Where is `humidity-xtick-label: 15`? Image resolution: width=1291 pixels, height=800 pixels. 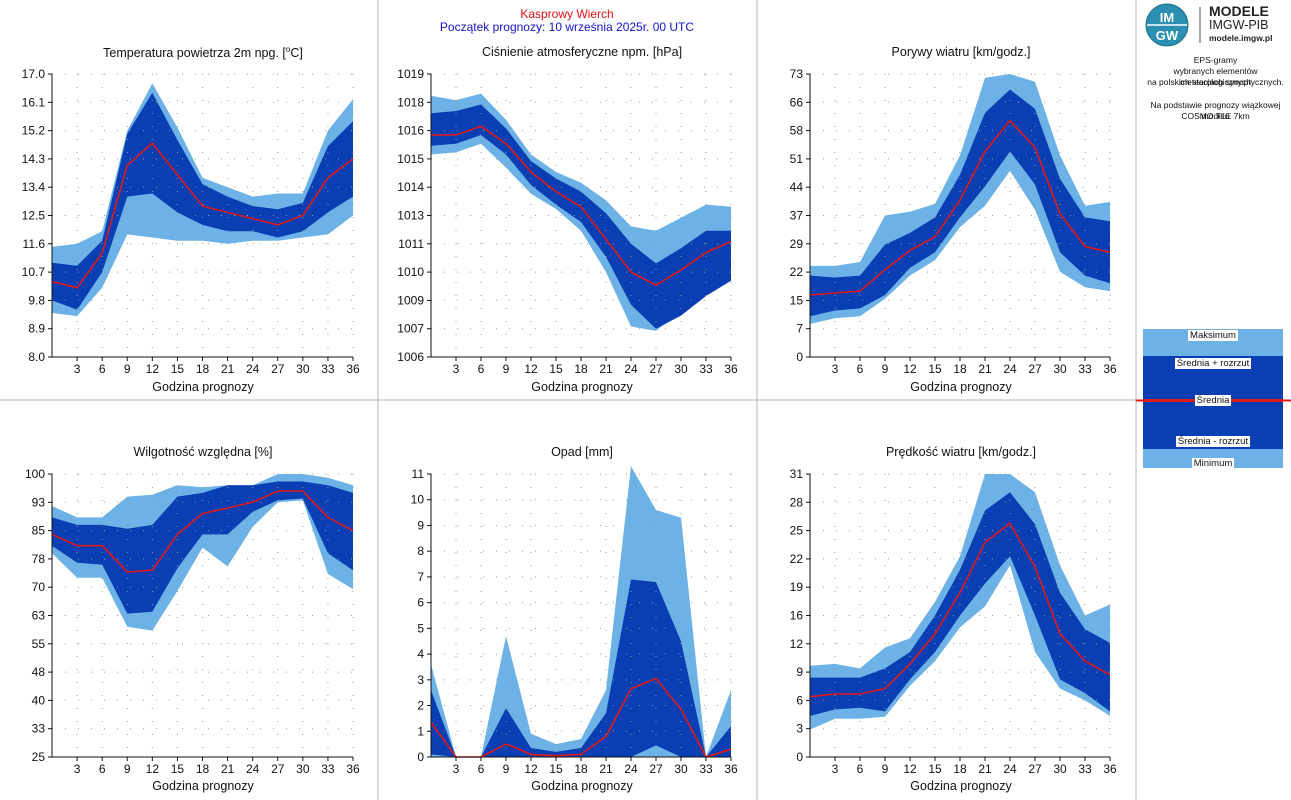 humidity-xtick-label: 15 is located at coordinates (178, 769).